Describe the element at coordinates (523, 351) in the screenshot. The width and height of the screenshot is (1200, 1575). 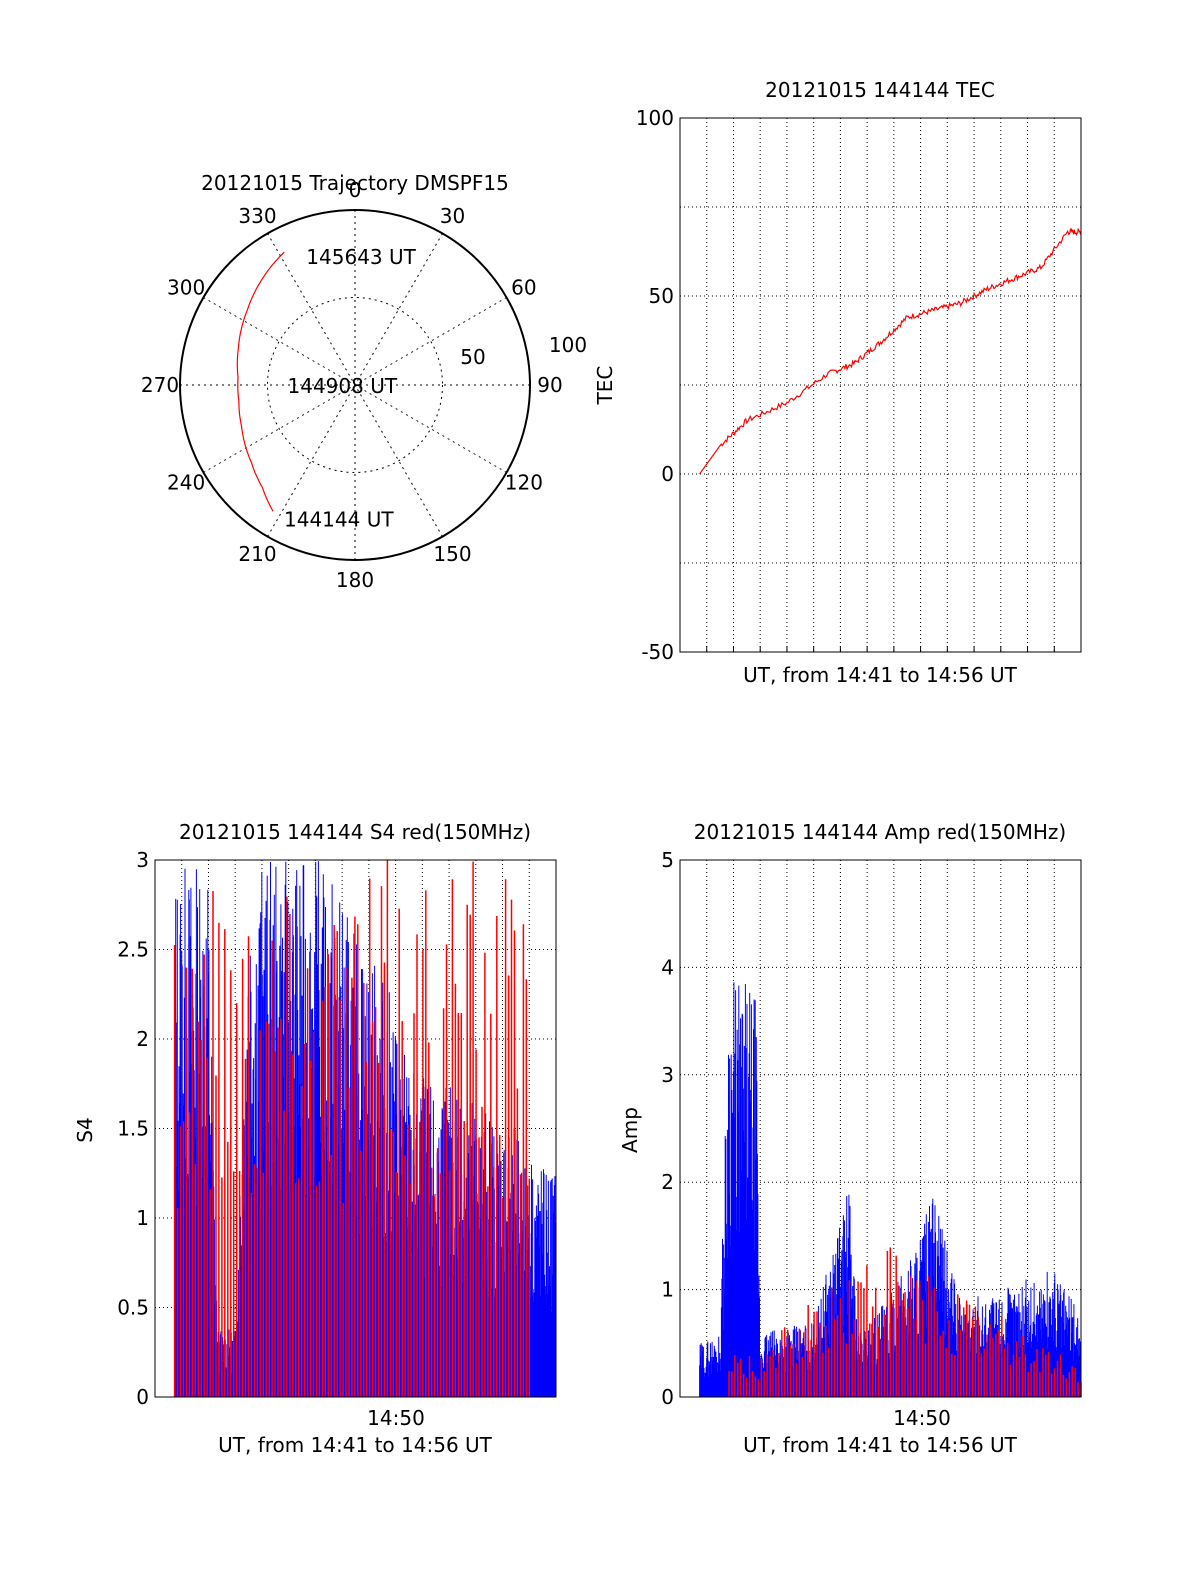
I see `radial-labels: 50 100` at that location.